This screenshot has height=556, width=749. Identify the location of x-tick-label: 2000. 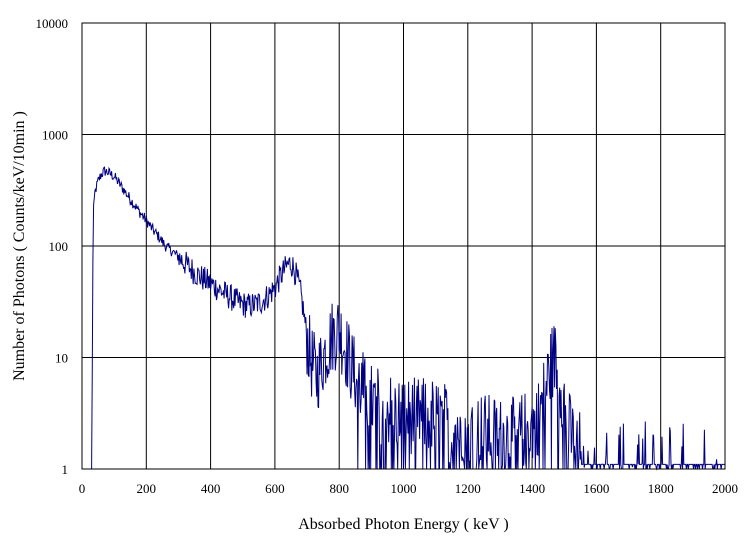
(725, 488).